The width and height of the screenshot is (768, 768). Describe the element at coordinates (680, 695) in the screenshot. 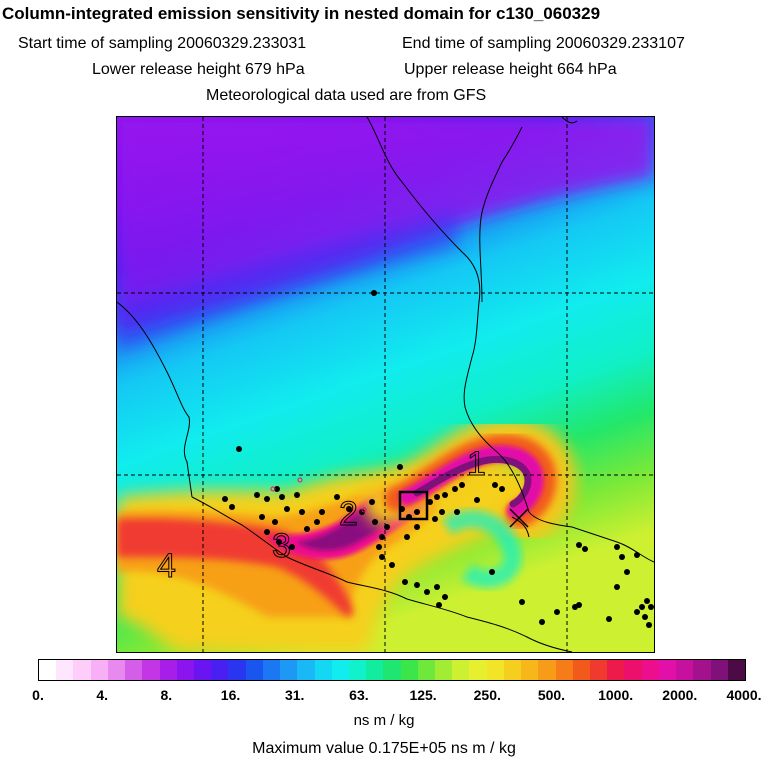

I see `scale-tick-label: 2000.` at that location.